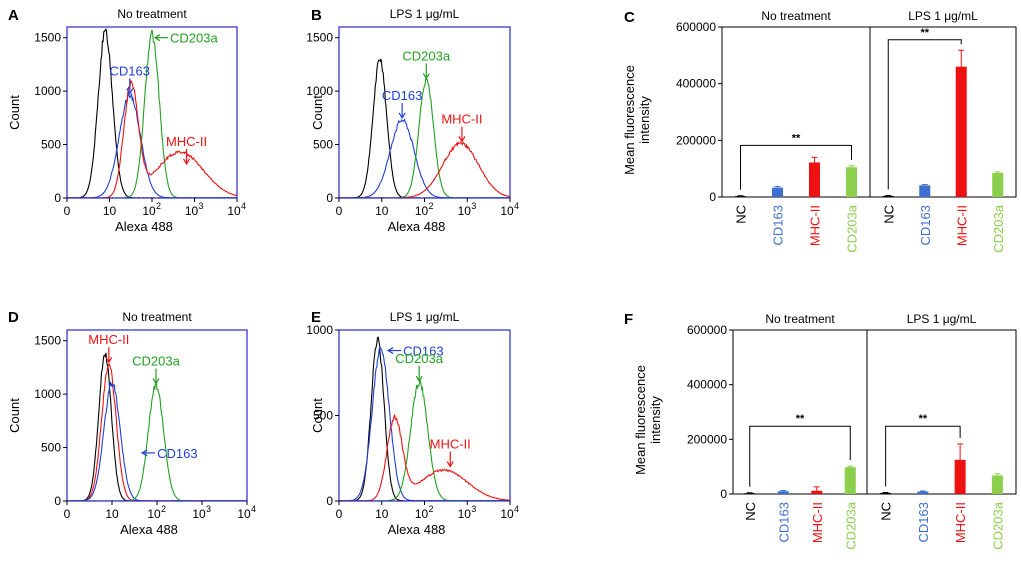 The image size is (1021, 564). I want to click on y-axis-label-line: intensity, so click(655, 420).